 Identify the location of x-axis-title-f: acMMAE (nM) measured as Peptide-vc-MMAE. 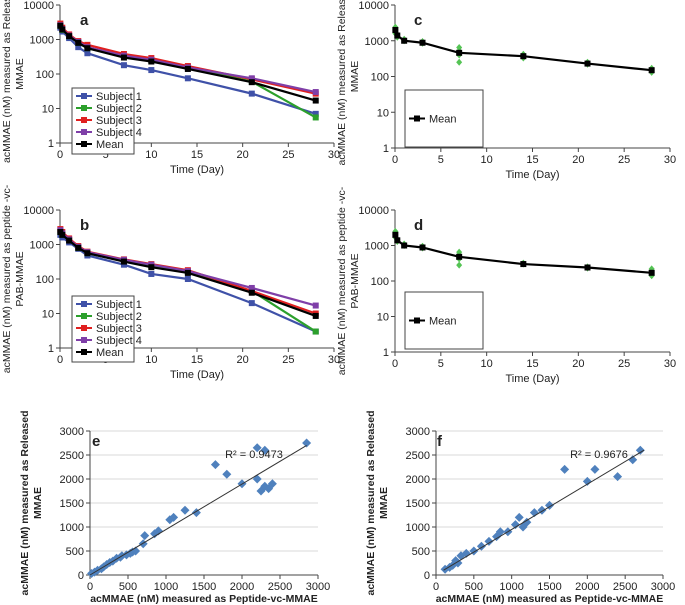
(550, 599).